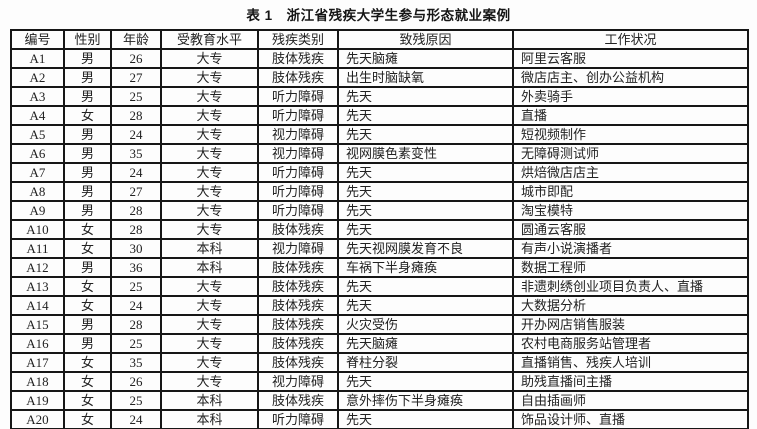  Describe the element at coordinates (379, 286) in the screenshot. I see `table-row: A13 女 25 大专 肢体残疾 先天 非遗刺绣创业项目负责人、直播` at that location.